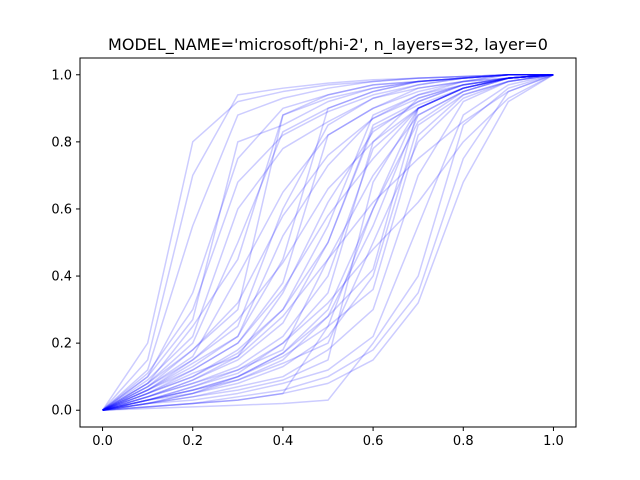  What do you see at coordinates (102, 441) in the screenshot?
I see `x-tick-label: 0.0` at bounding box center [102, 441].